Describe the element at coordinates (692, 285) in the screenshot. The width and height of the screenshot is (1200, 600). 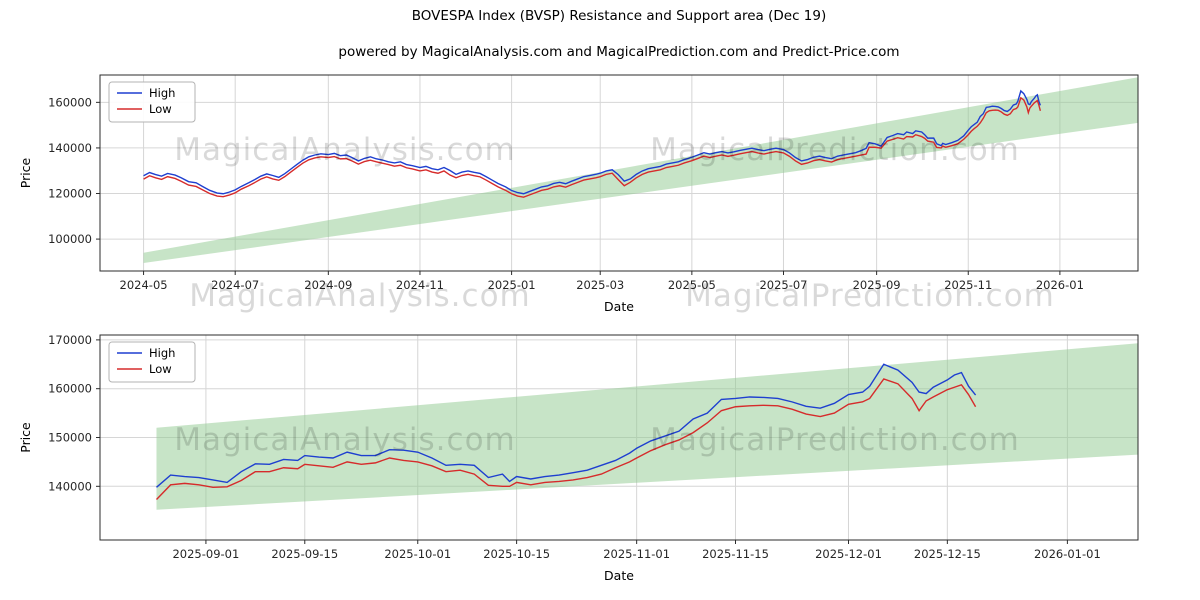
I see `x-tick-label: 2025-05` at that location.